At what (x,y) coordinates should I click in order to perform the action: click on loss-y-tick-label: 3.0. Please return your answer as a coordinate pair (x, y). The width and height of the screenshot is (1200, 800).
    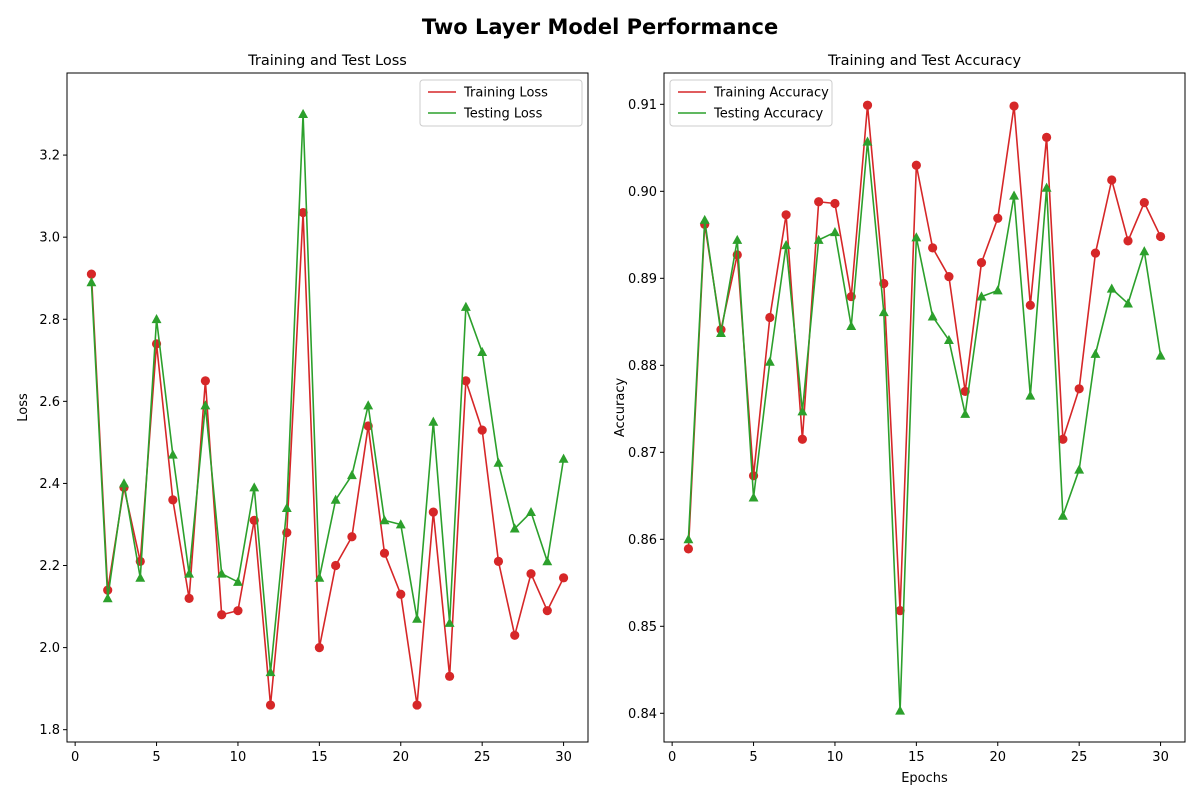
    Looking at the image, I should click on (49, 238).